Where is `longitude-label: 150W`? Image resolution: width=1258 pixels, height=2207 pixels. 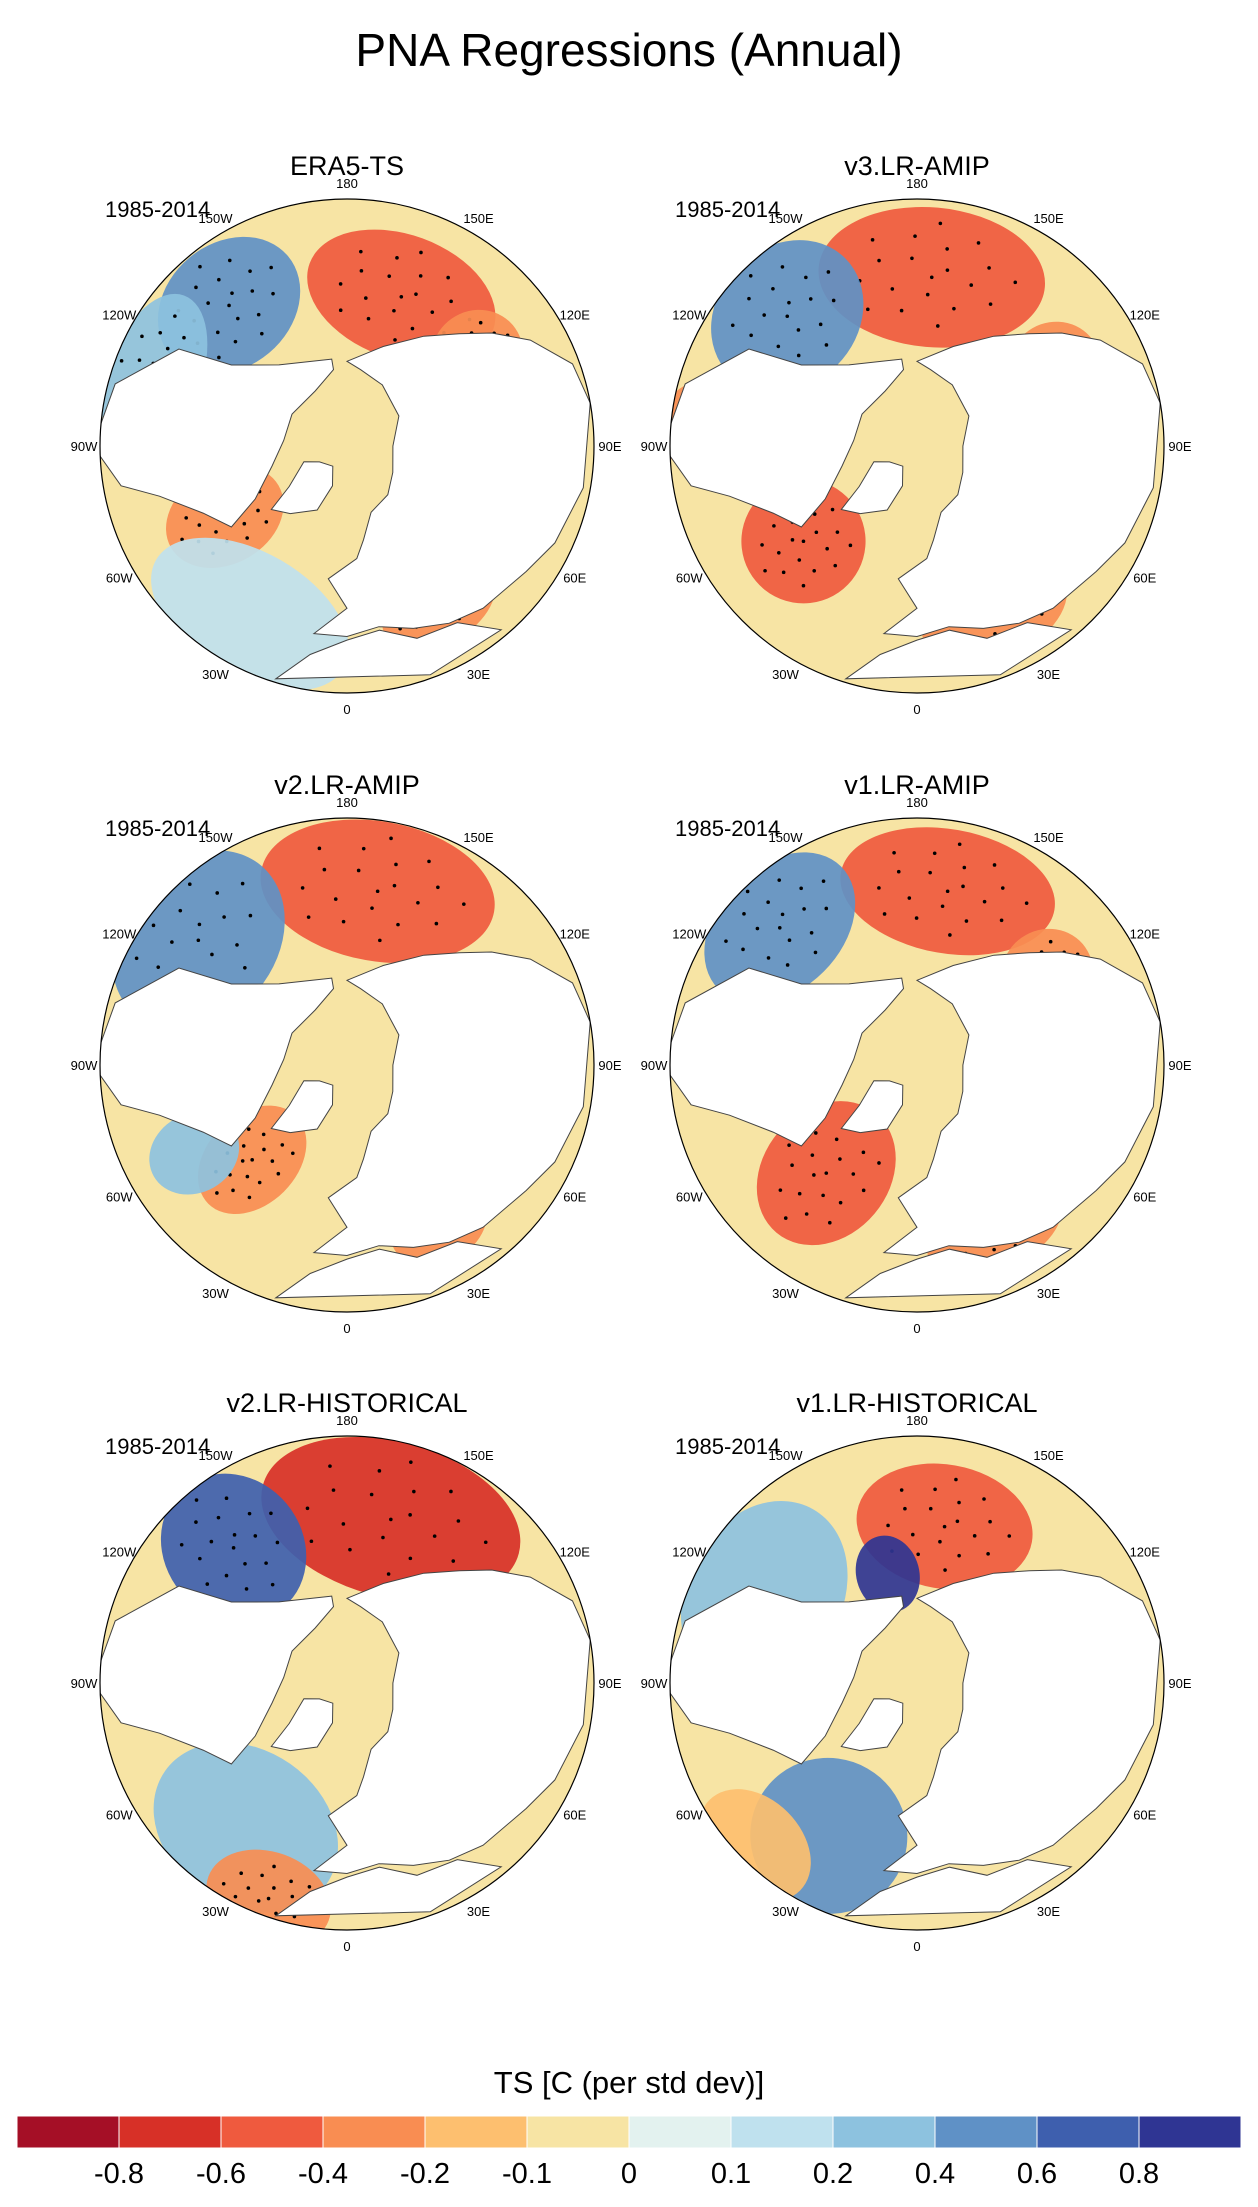 longitude-label: 150W is located at coordinates (786, 1455).